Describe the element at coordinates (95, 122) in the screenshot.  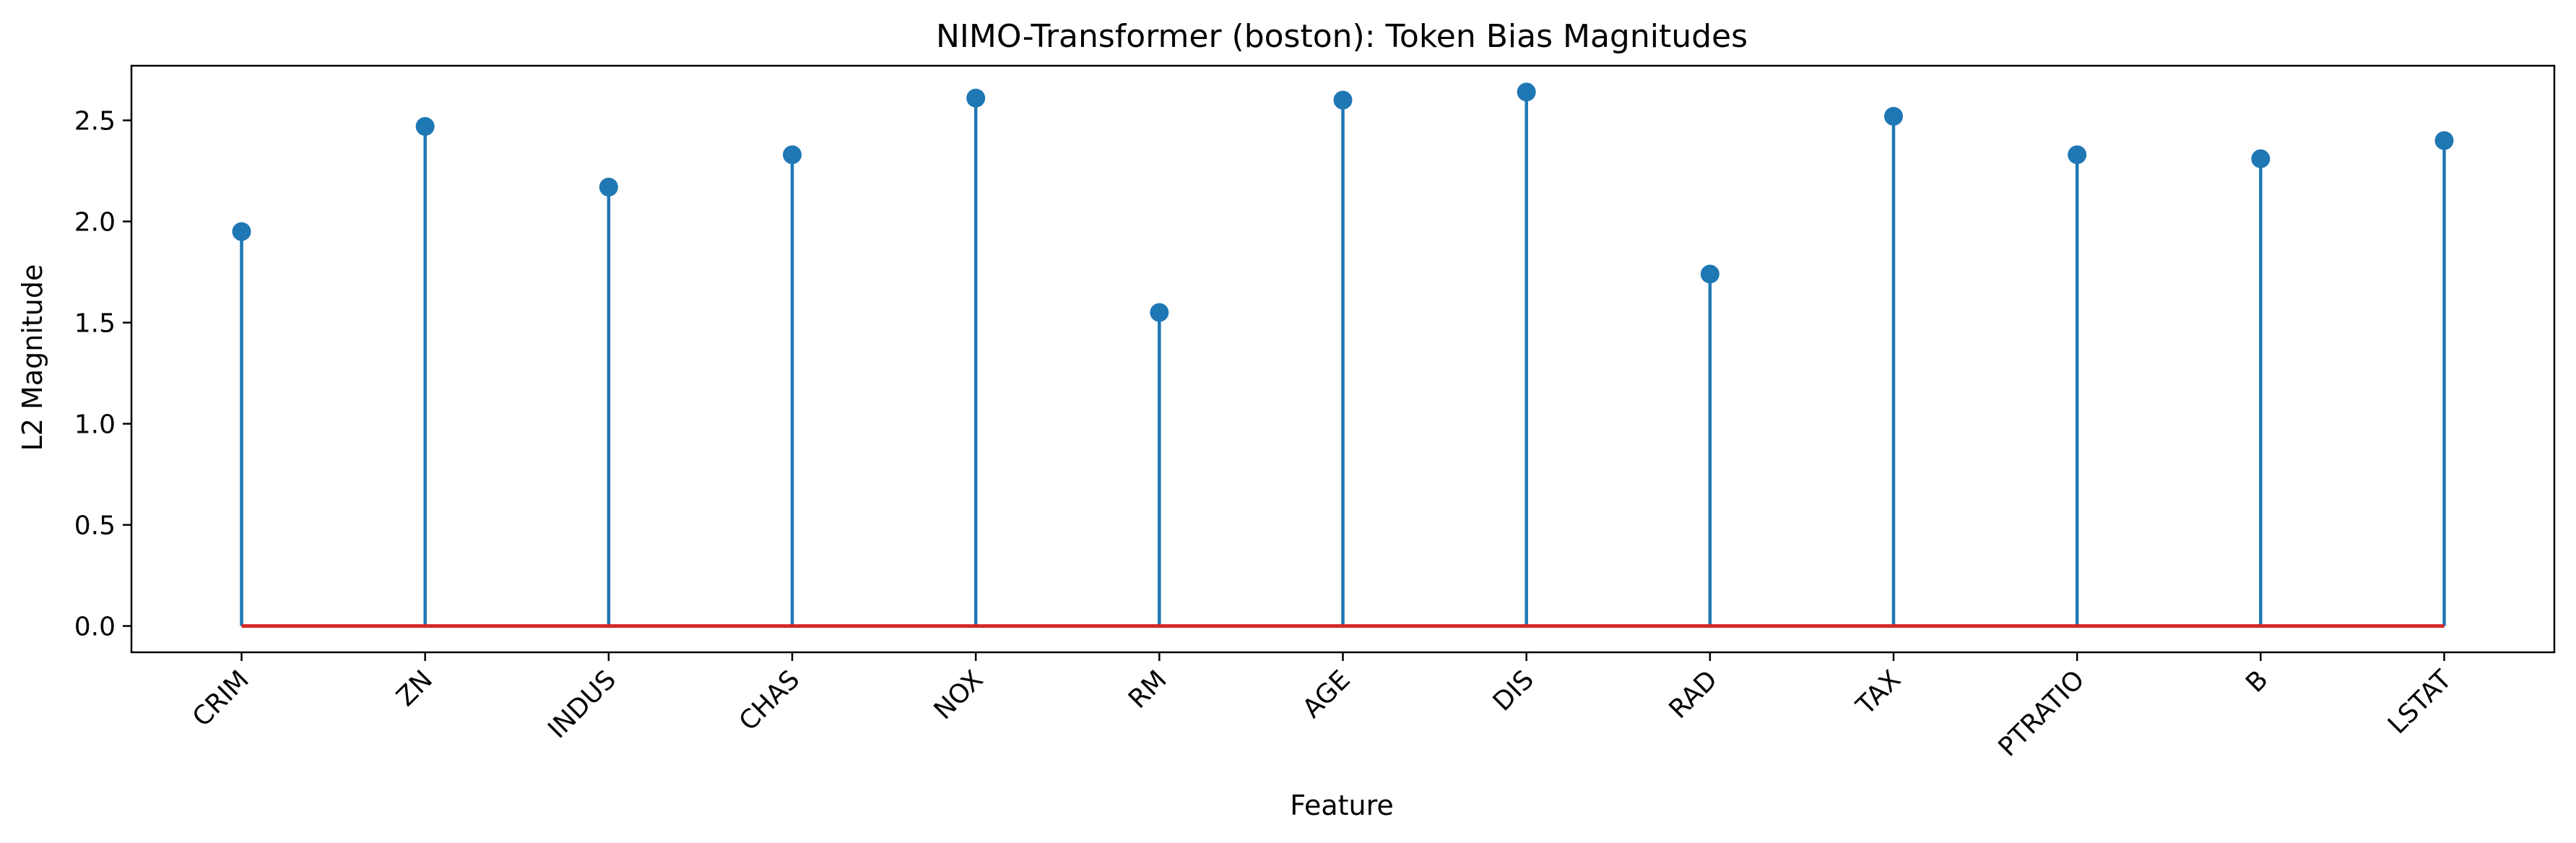
I see `y-tick-label: 2.5` at that location.